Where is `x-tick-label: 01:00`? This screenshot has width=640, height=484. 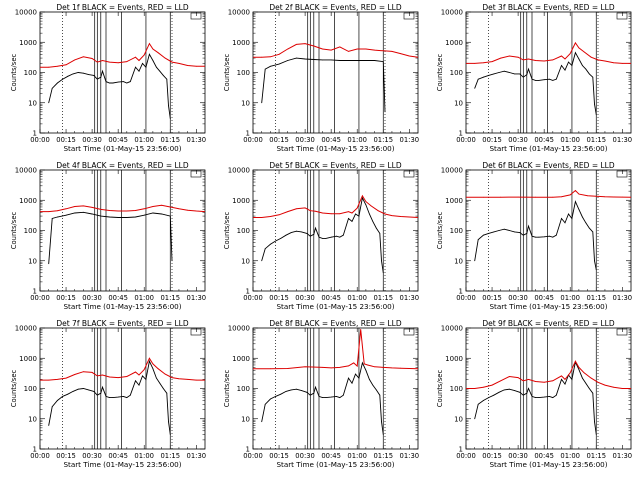
x-tick-label: 01:00 is located at coordinates (570, 456).